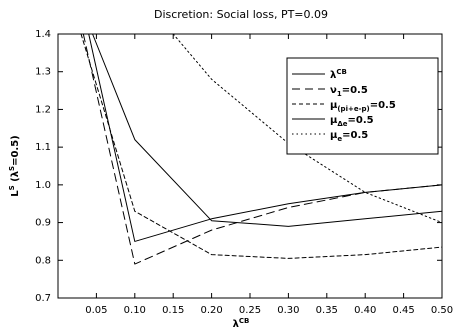 The width and height of the screenshot is (455, 335). Describe the element at coordinates (250, 310) in the screenshot. I see `x-tick-label-5: 0.25` at that location.